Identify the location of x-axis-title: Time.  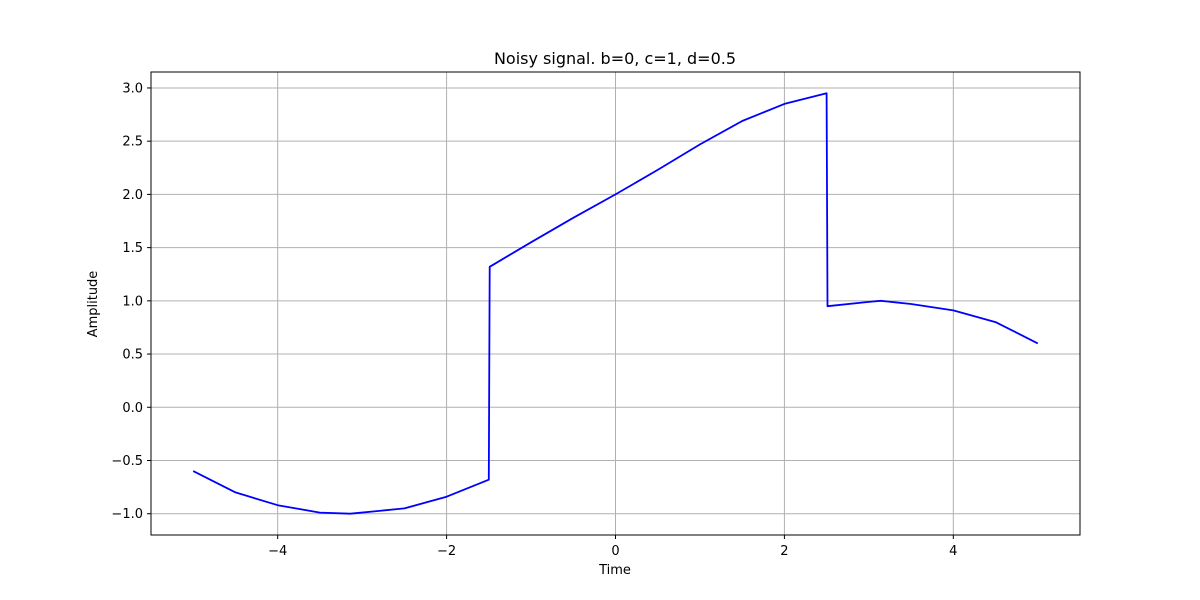
(614, 570).